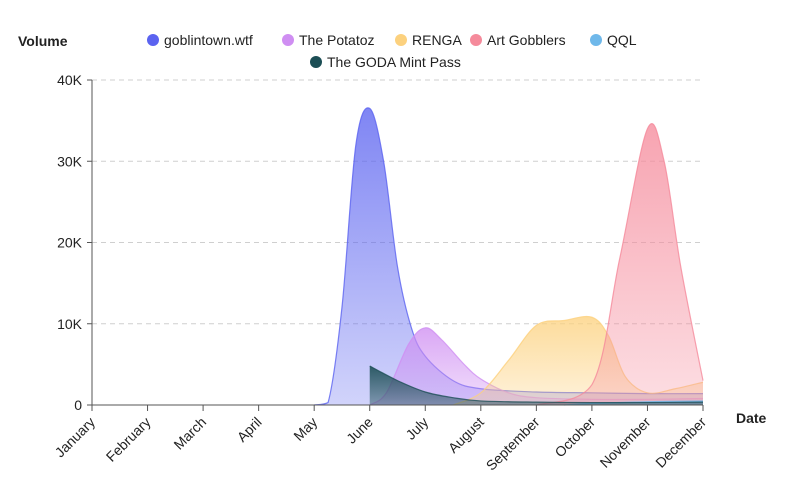 The image size is (800, 497). Describe the element at coordinates (70, 80) in the screenshot. I see `y-tick-label: 40K` at that location.